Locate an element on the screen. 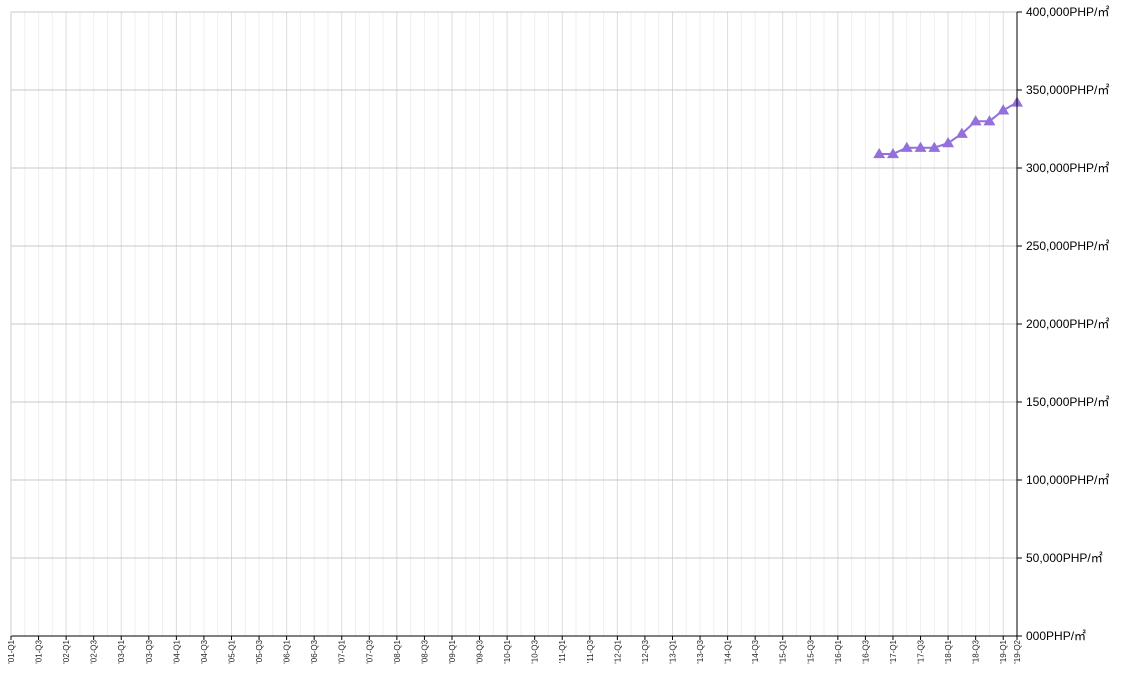  y-tick-label: 350,000PHP/㎡ is located at coordinates (1067, 90).